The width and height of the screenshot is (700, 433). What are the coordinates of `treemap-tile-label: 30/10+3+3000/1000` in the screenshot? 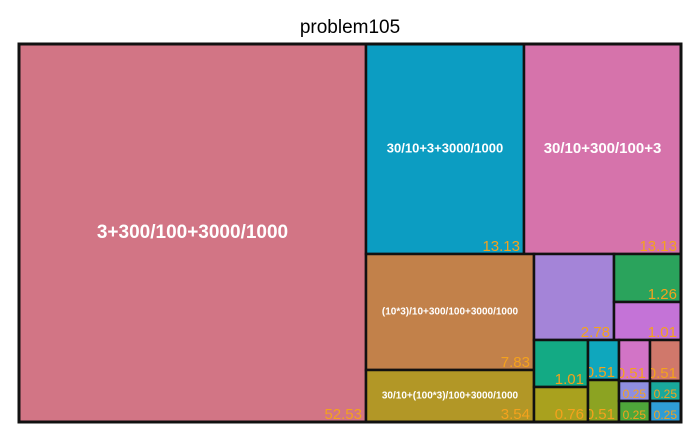 It's located at (445, 147).